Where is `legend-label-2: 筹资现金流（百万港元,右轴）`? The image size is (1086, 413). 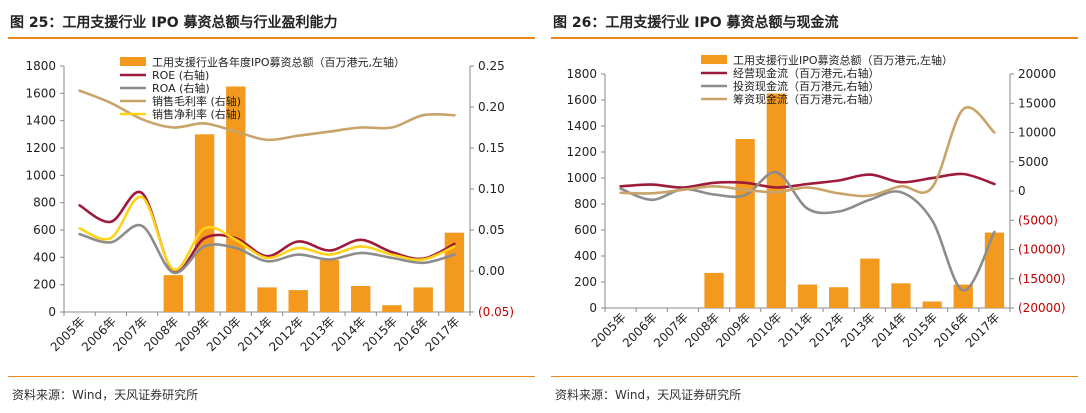 legend-label-2: 筹资现金流（百万港元,右轴） is located at coordinates (806, 99).